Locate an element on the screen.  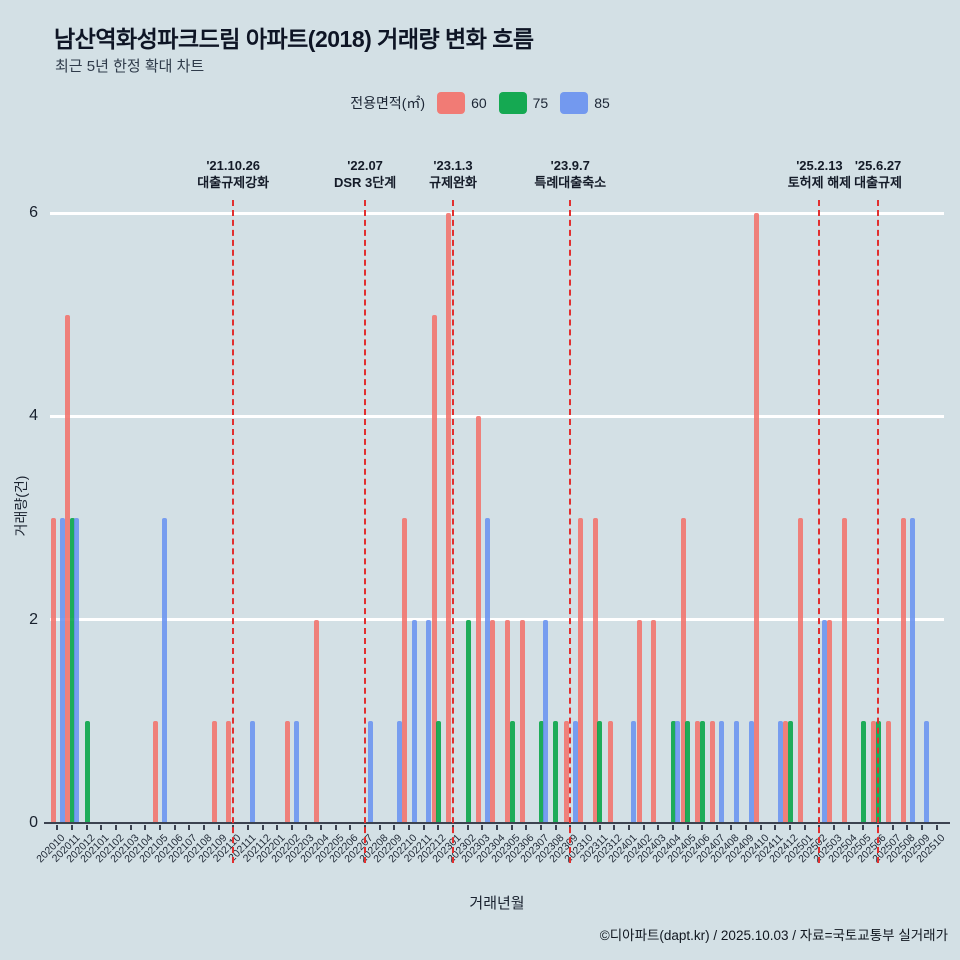
legend-item-label: 75 is located at coordinates (540, 103).